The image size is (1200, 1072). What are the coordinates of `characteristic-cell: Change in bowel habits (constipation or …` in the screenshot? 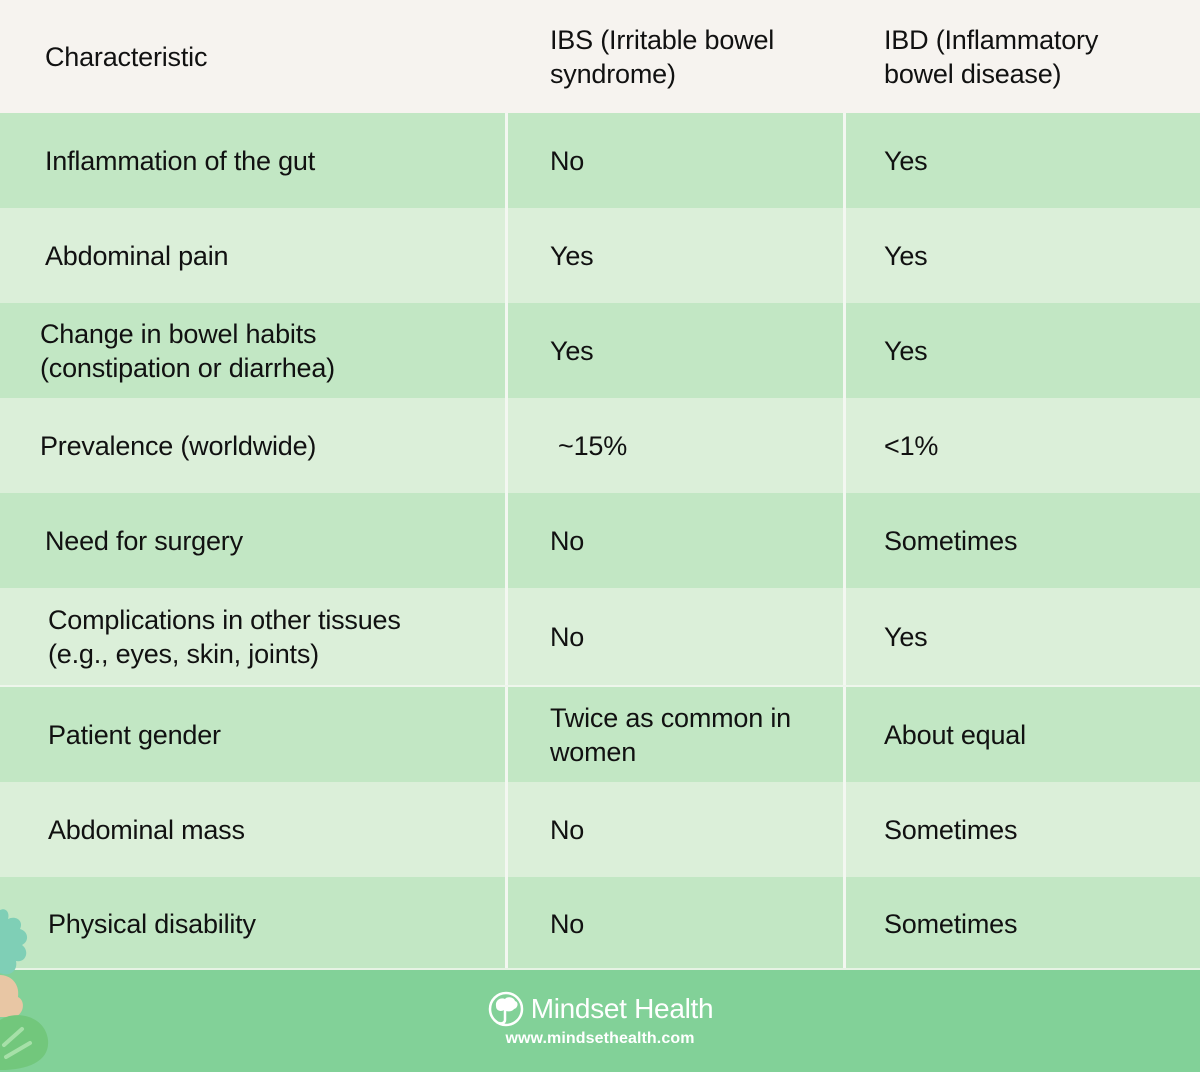 It's located at (252, 350).